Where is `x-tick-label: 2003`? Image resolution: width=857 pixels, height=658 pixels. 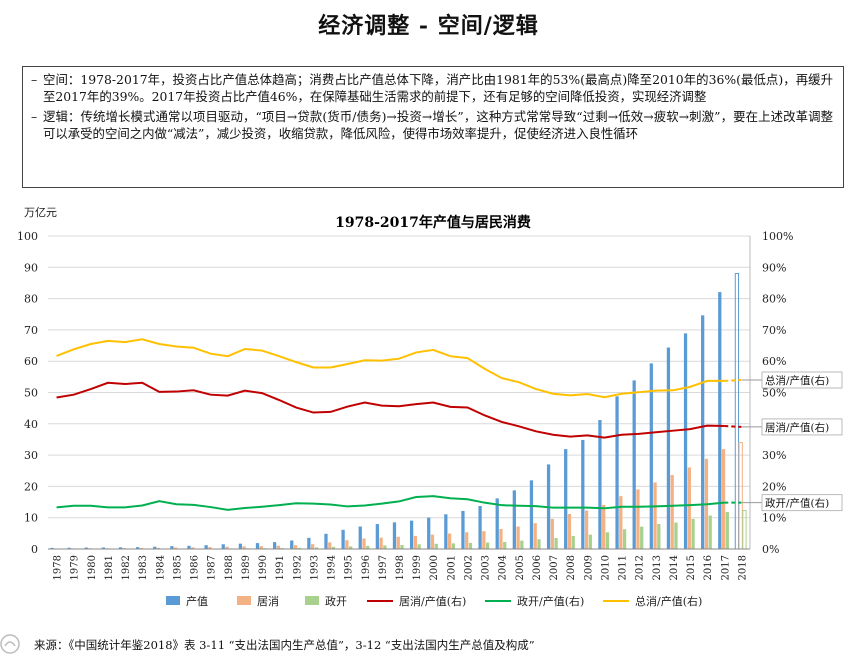
x-tick-label: 2003 is located at coordinates (486, 567).